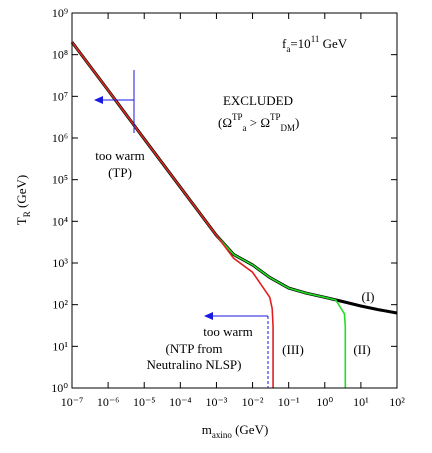  What do you see at coordinates (23, 200) in the screenshot?
I see `y-axis-label: TR (GeV)` at bounding box center [23, 200].